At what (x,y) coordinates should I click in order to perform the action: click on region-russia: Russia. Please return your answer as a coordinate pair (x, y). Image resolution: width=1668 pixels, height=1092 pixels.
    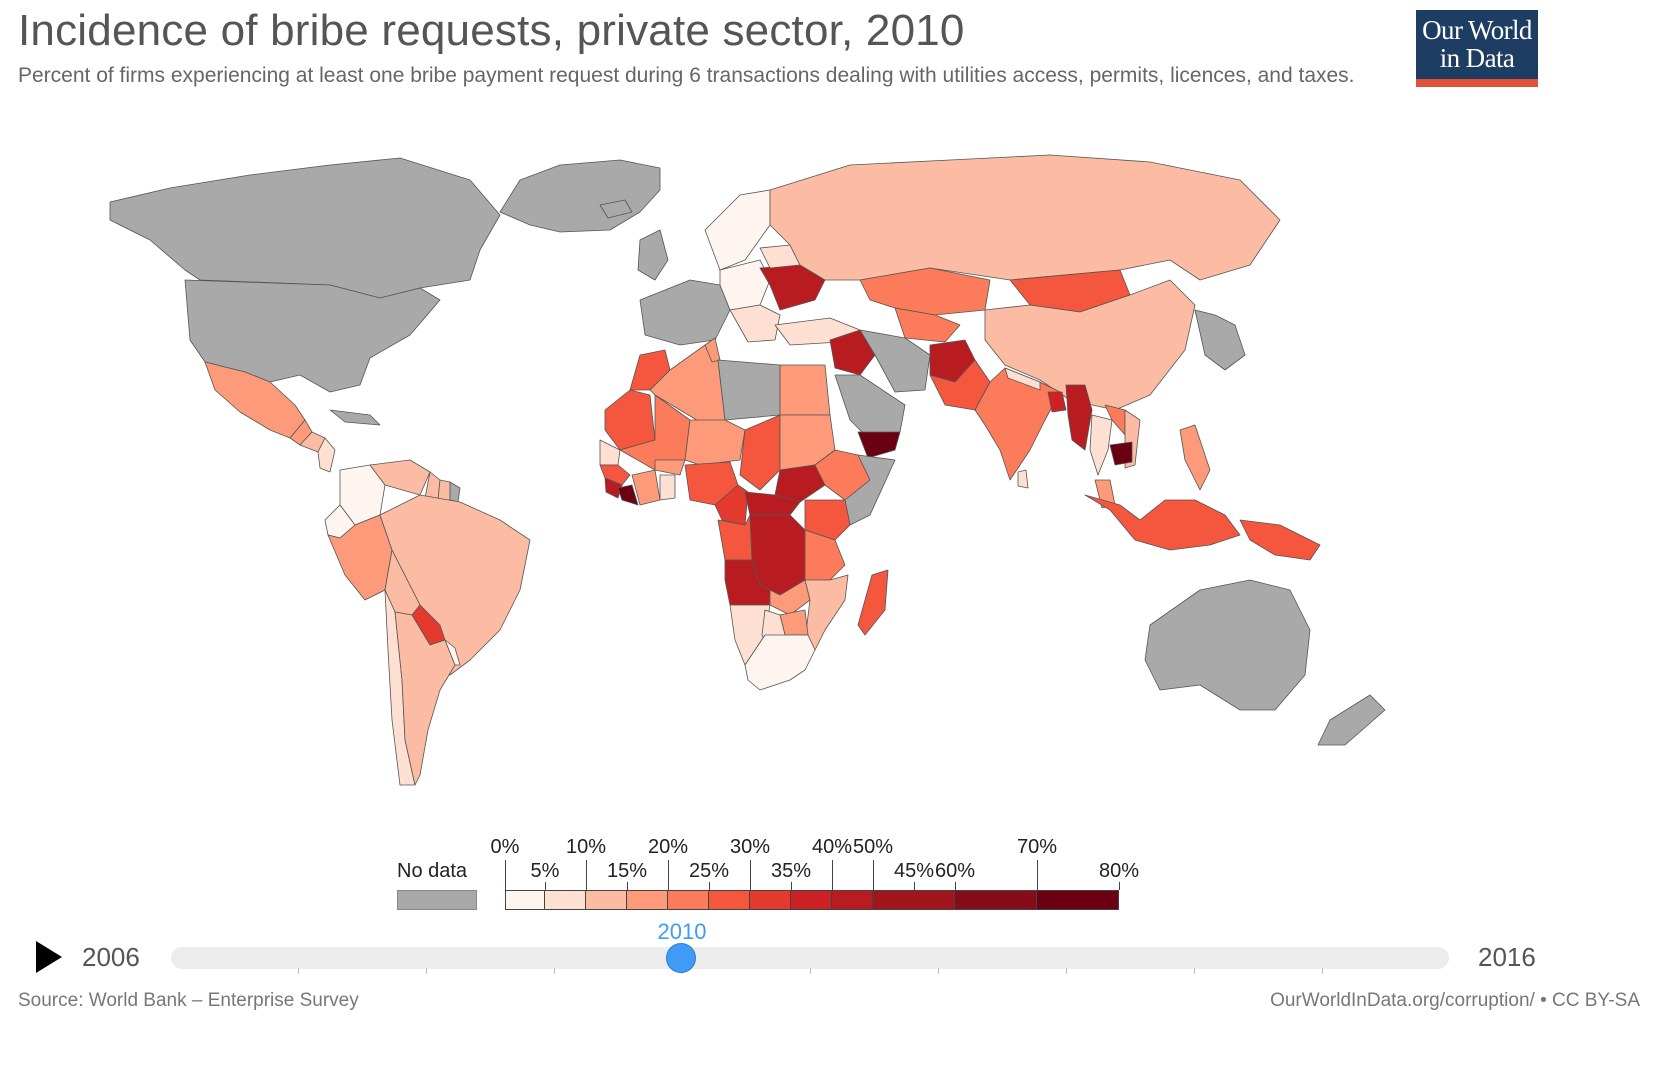
    Looking at the image, I should click on (1025, 217).